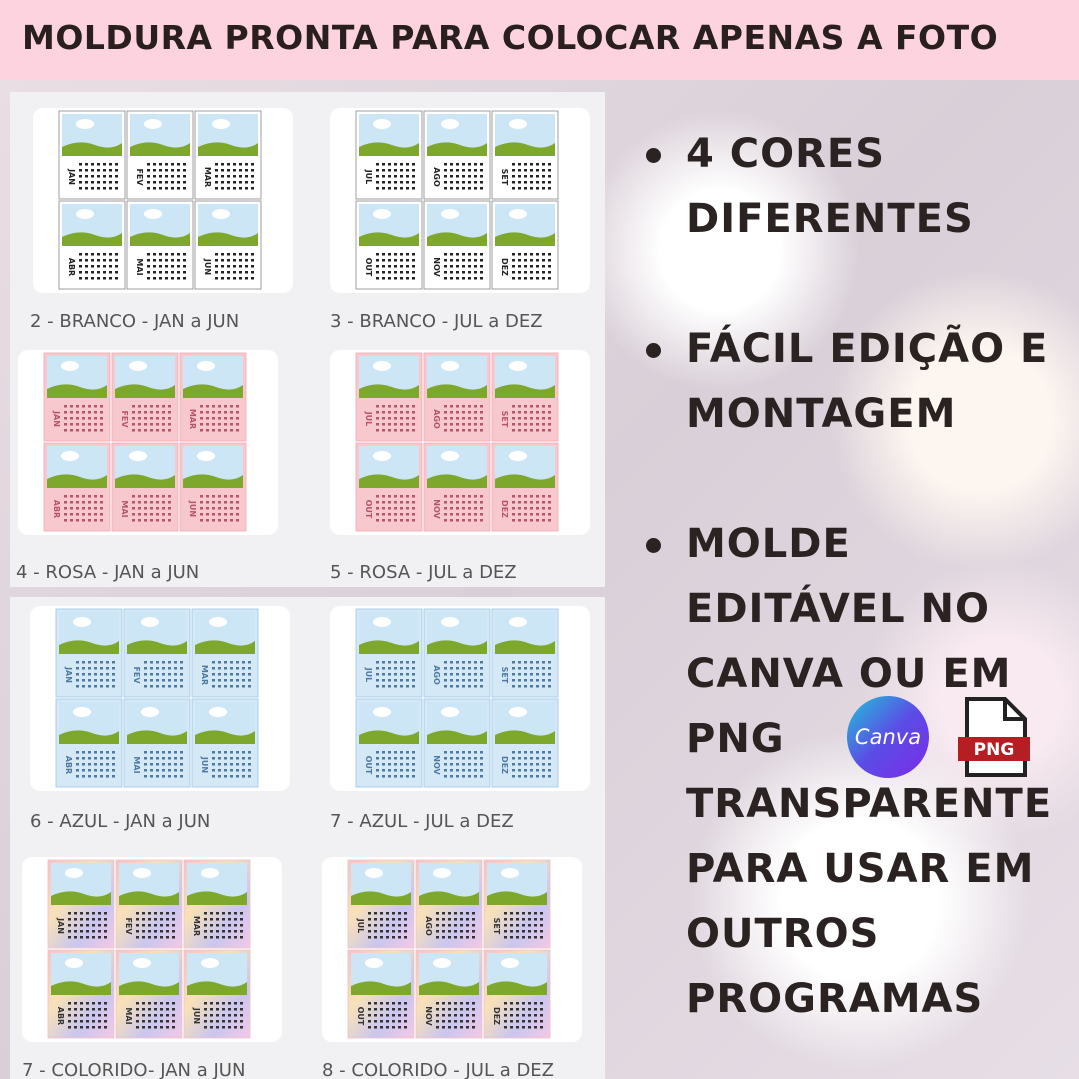  I want to click on logos: Canva PNG, so click(938, 737).